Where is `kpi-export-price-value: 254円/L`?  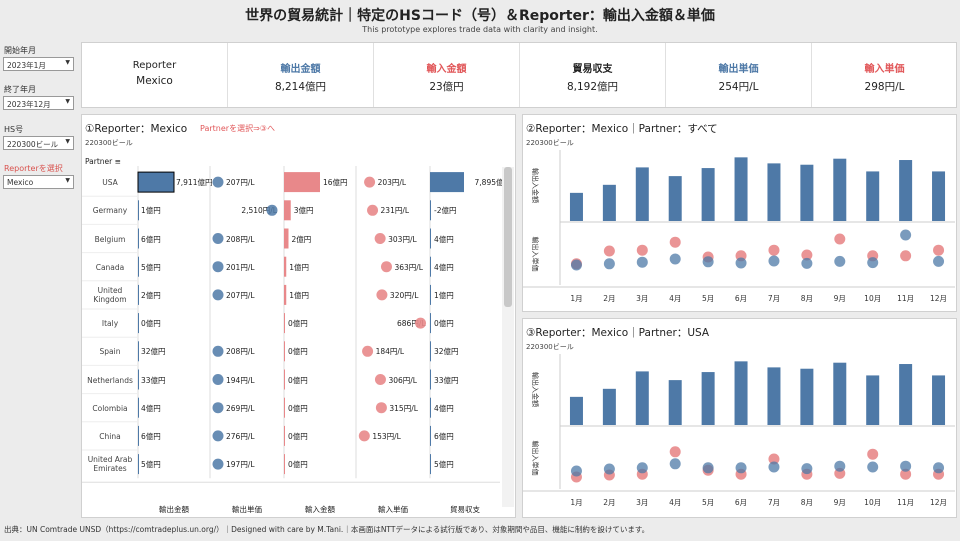
kpi-export-price-value: 254円/L is located at coordinates (738, 87).